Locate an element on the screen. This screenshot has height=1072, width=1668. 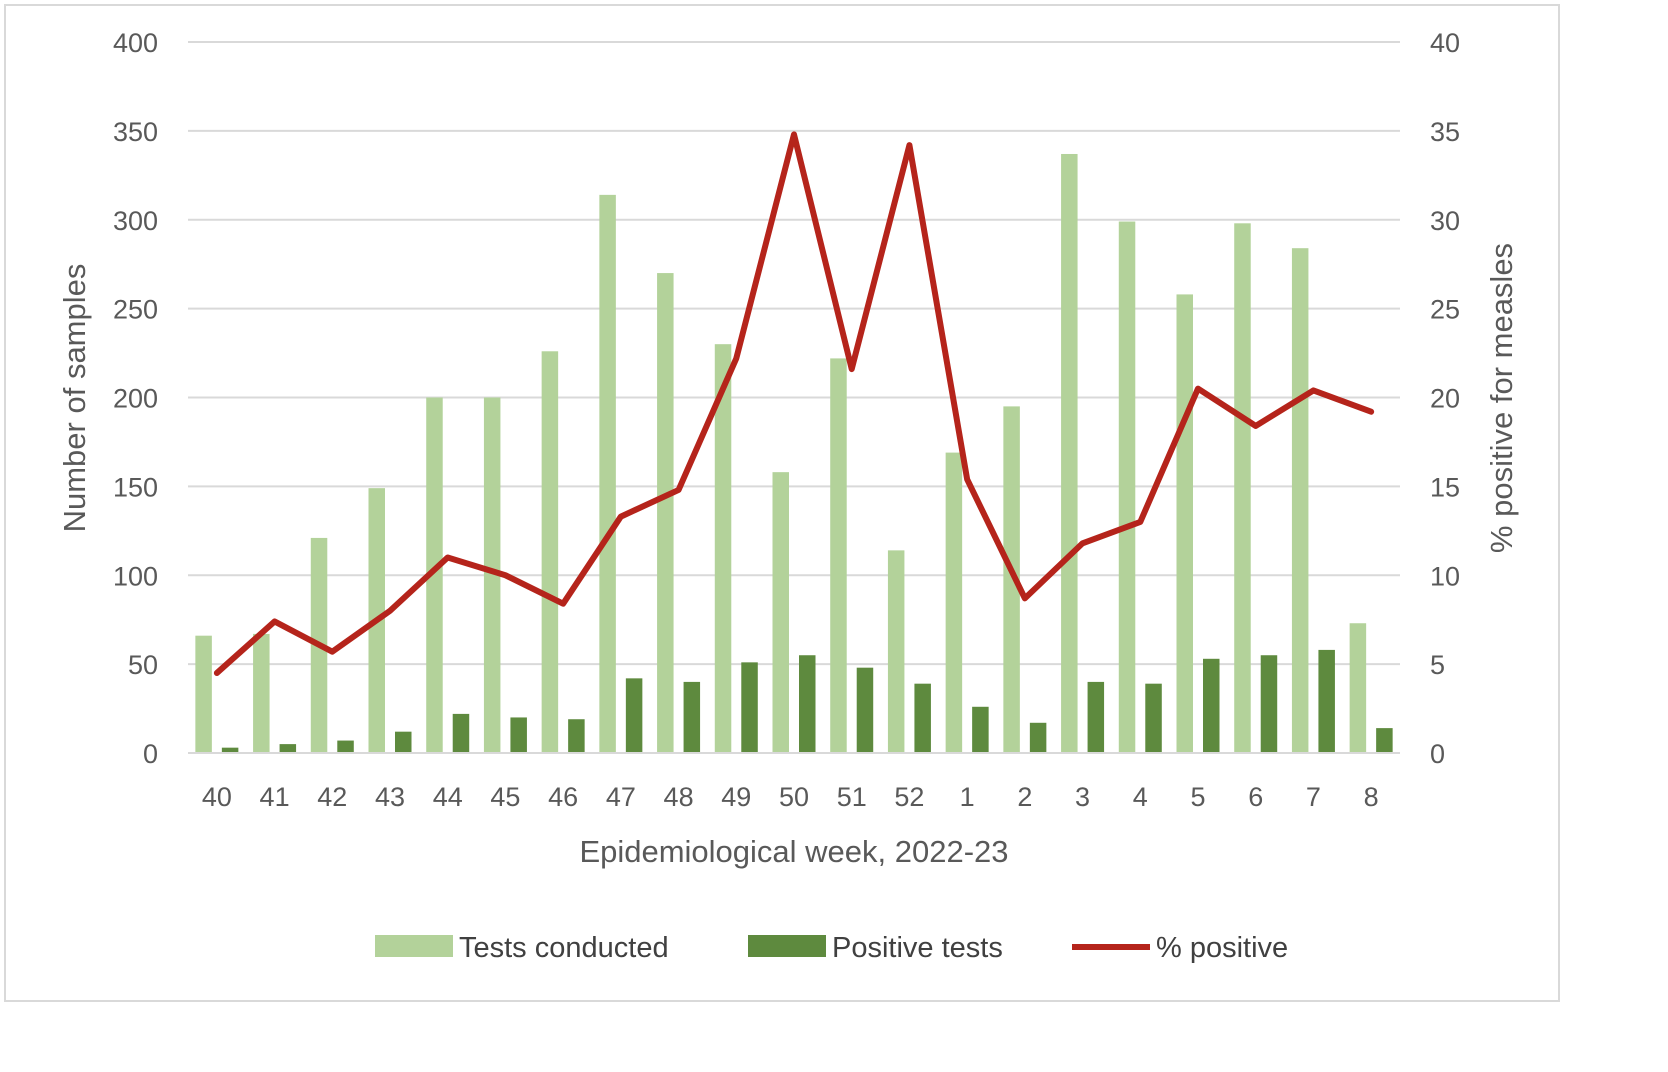
x-tick-label: 6 is located at coordinates (1255, 797).